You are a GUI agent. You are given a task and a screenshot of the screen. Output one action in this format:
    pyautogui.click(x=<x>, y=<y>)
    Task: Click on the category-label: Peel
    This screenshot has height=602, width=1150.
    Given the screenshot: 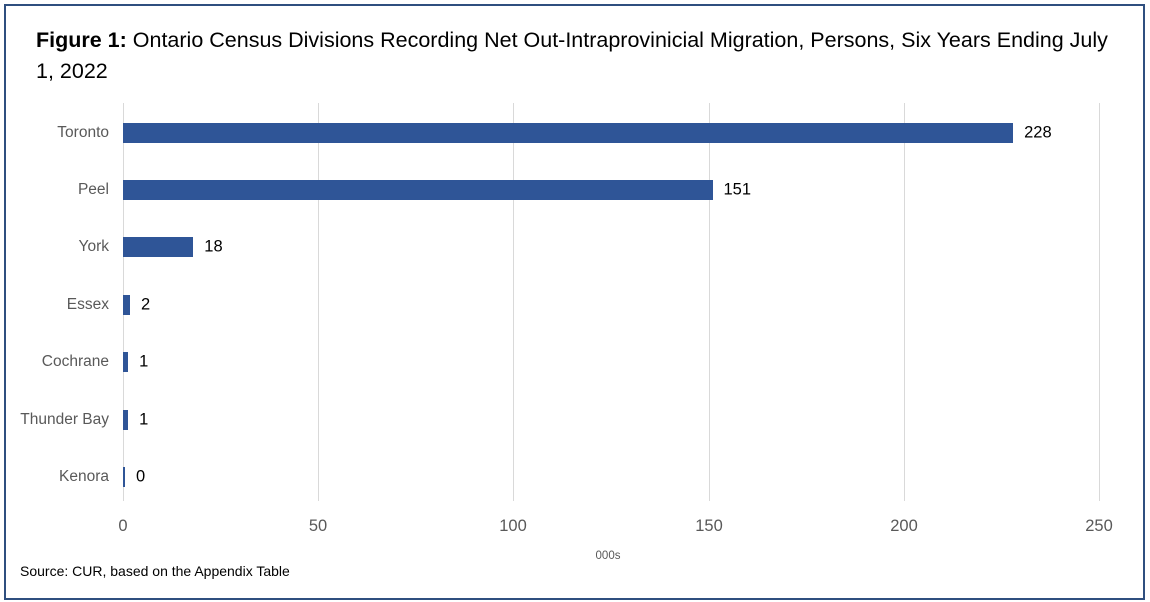 What is the action you would take?
    pyautogui.click(x=93, y=189)
    